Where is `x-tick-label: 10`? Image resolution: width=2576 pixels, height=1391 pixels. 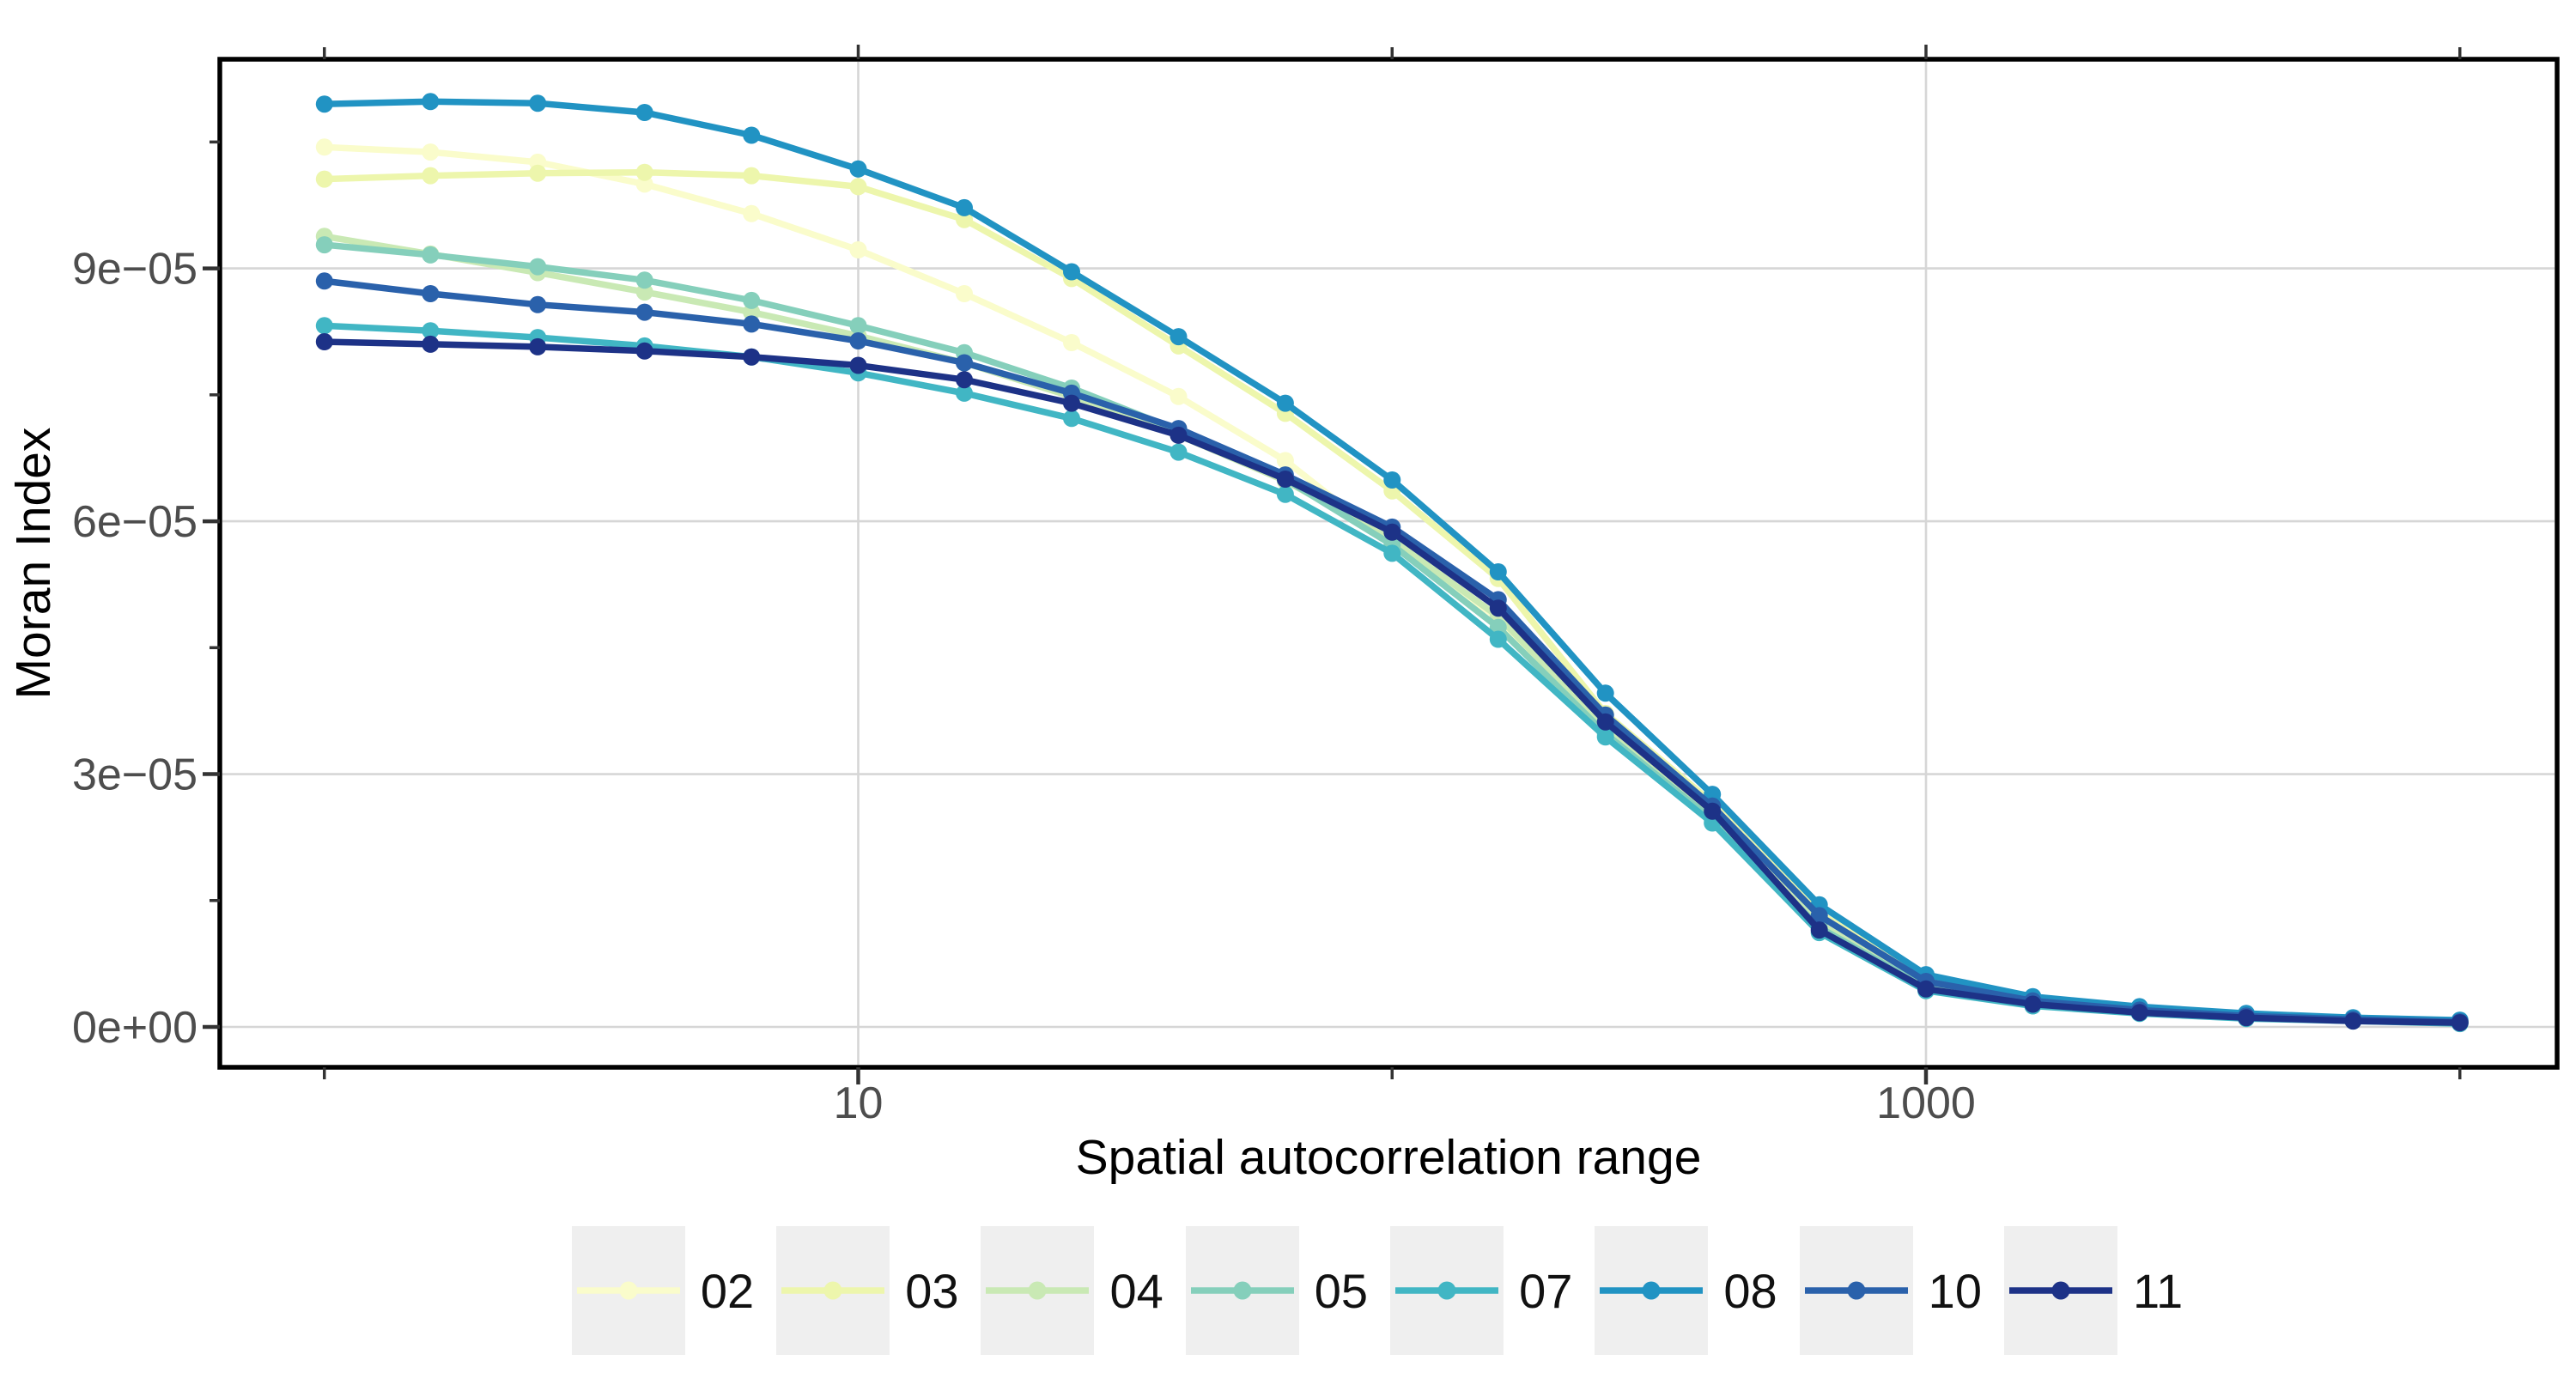
x-tick-label: 10 is located at coordinates (859, 1103).